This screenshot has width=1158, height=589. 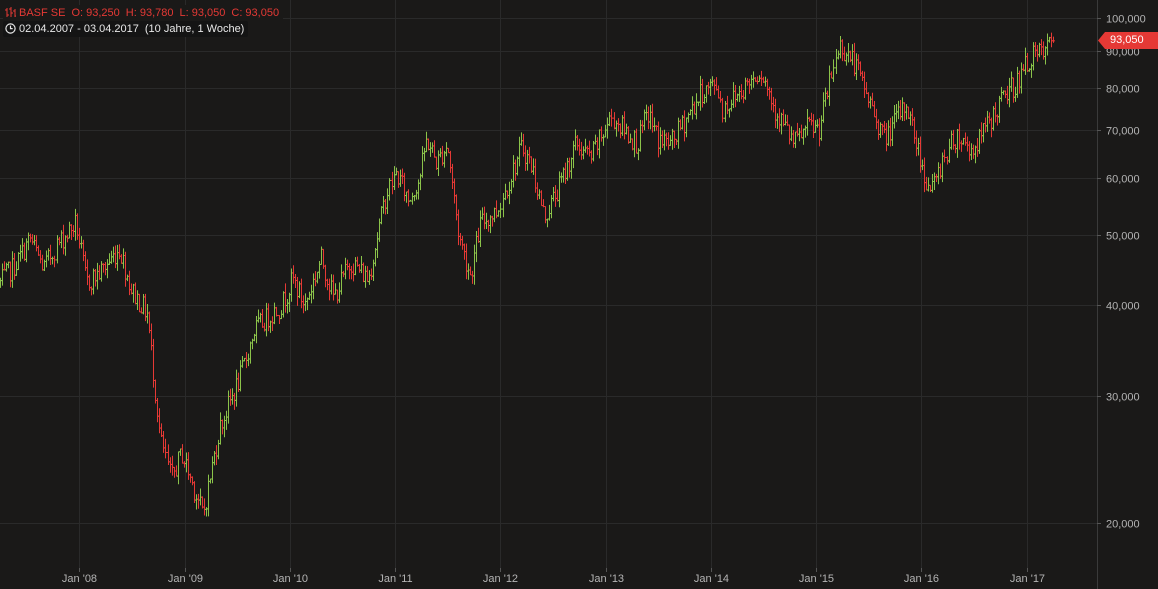 I want to click on open-value: O: 93,250, so click(x=95, y=13).